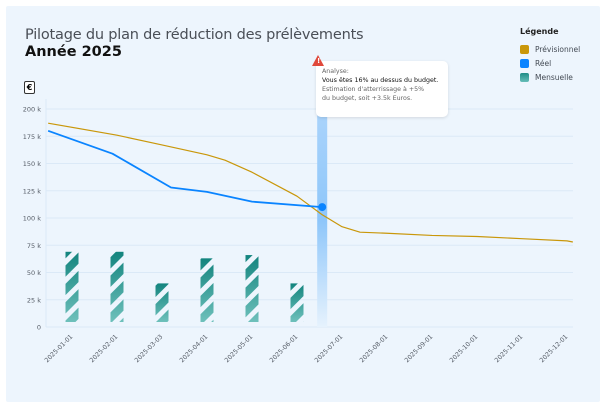 This screenshot has width=609, height=409. I want to click on y-tick-label: 75 k, so click(34, 246).